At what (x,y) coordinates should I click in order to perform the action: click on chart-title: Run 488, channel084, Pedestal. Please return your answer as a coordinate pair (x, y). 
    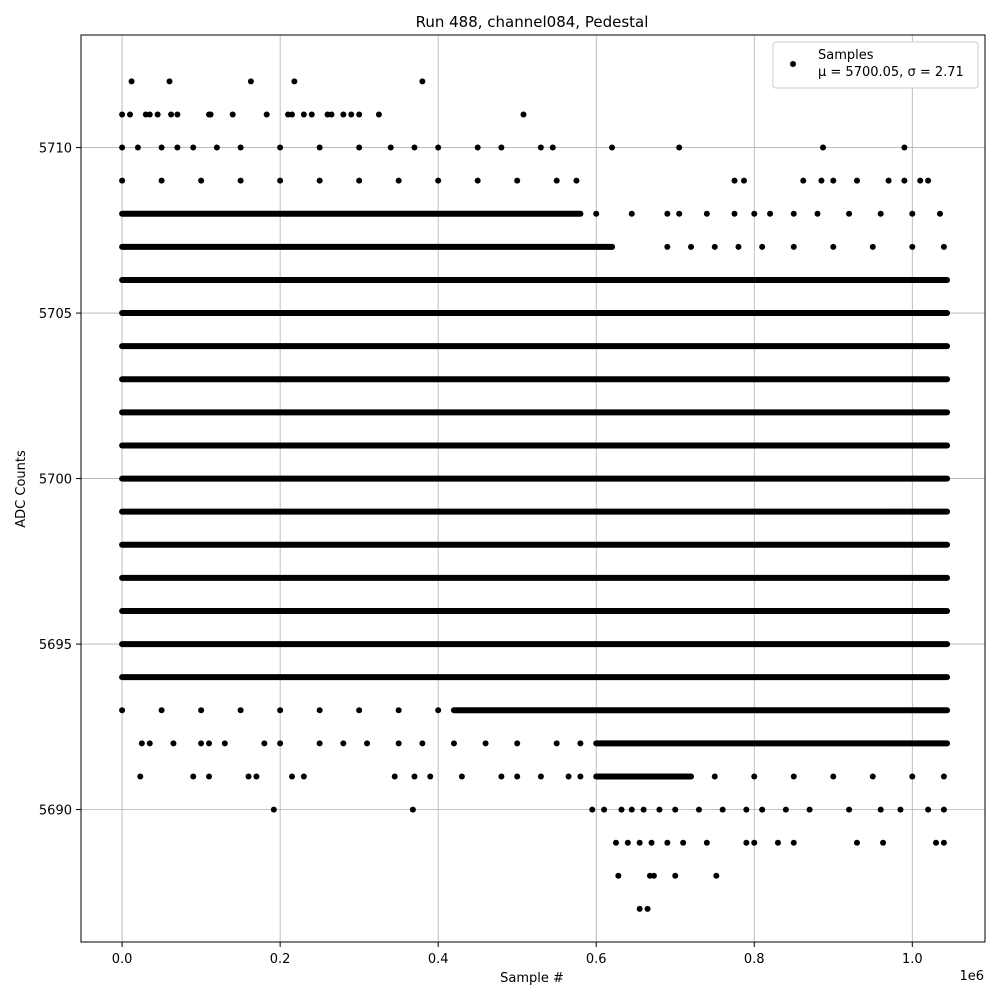
    Looking at the image, I should click on (532, 22).